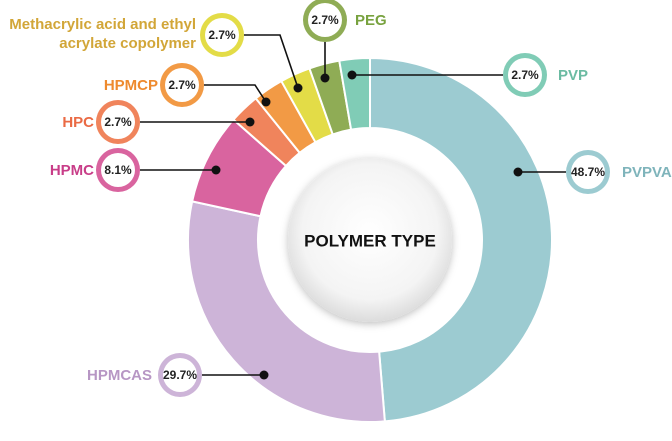  What do you see at coordinates (71, 170) in the screenshot?
I see `category-label: HPMC` at bounding box center [71, 170].